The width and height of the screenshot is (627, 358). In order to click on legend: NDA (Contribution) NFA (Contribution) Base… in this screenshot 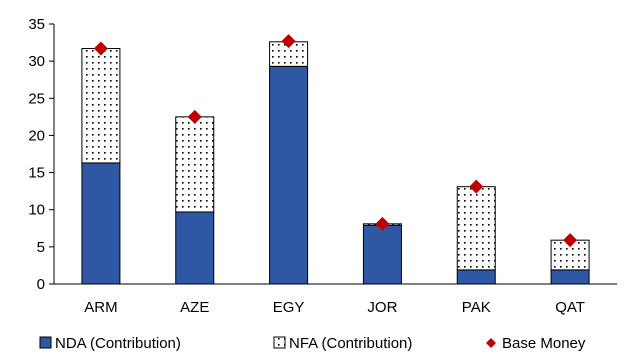, I will do `click(312, 343)`.